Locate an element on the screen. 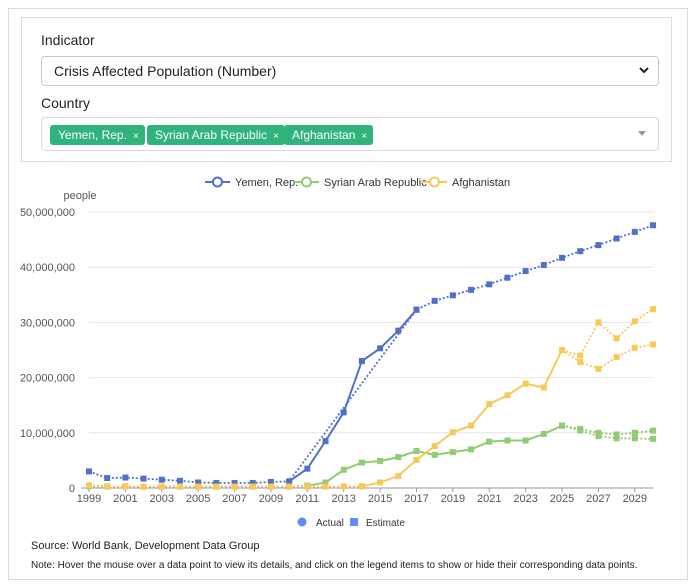 The height and width of the screenshot is (588, 698). x-tick-label: 2027 is located at coordinates (598, 499).